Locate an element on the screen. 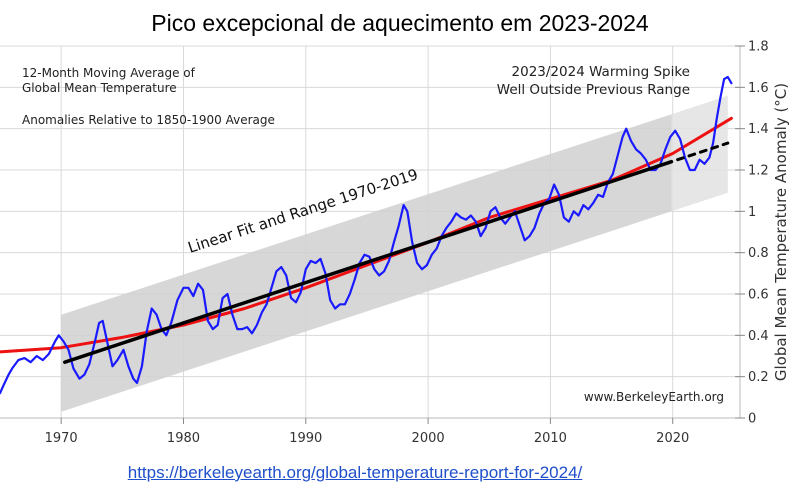 The image size is (800, 500). y-tick-label: 0.4 is located at coordinates (758, 336).